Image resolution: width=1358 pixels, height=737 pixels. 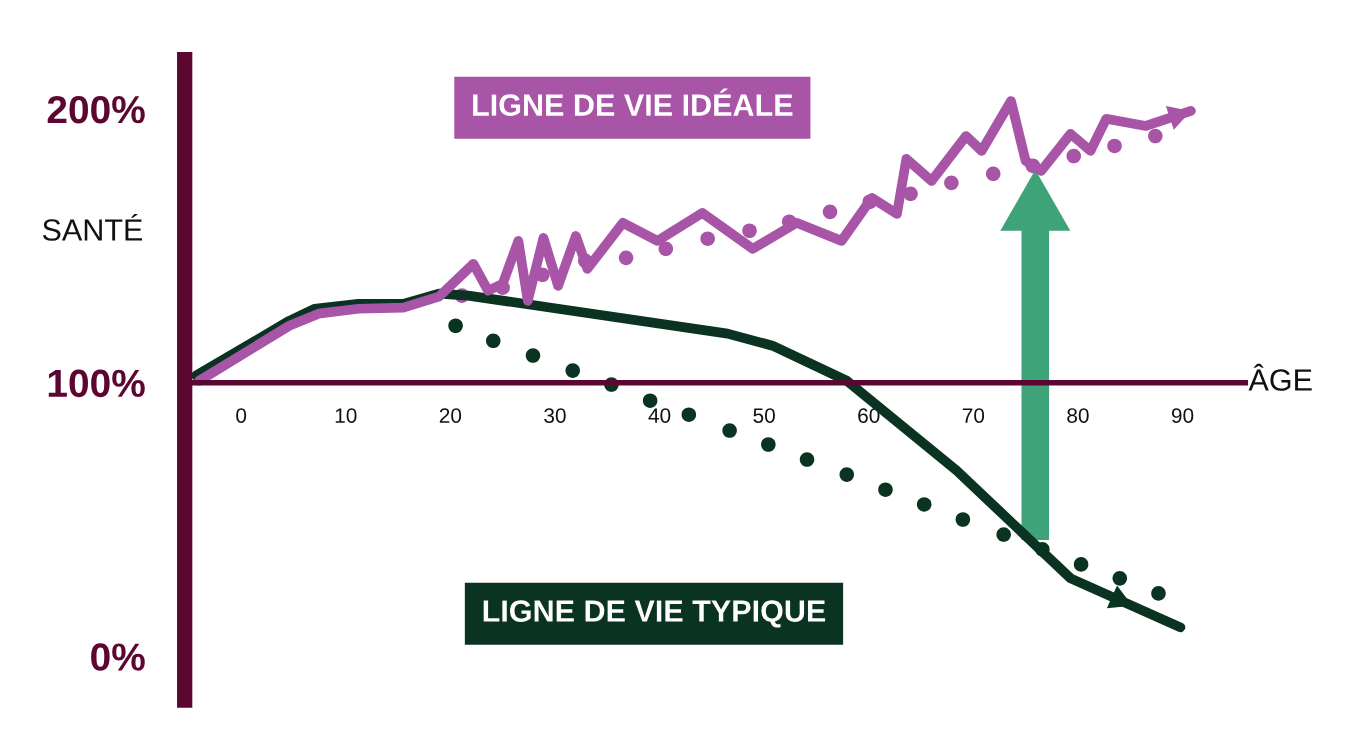 What do you see at coordinates (973, 415) in the screenshot?
I see `x-tick-label: 70` at bounding box center [973, 415].